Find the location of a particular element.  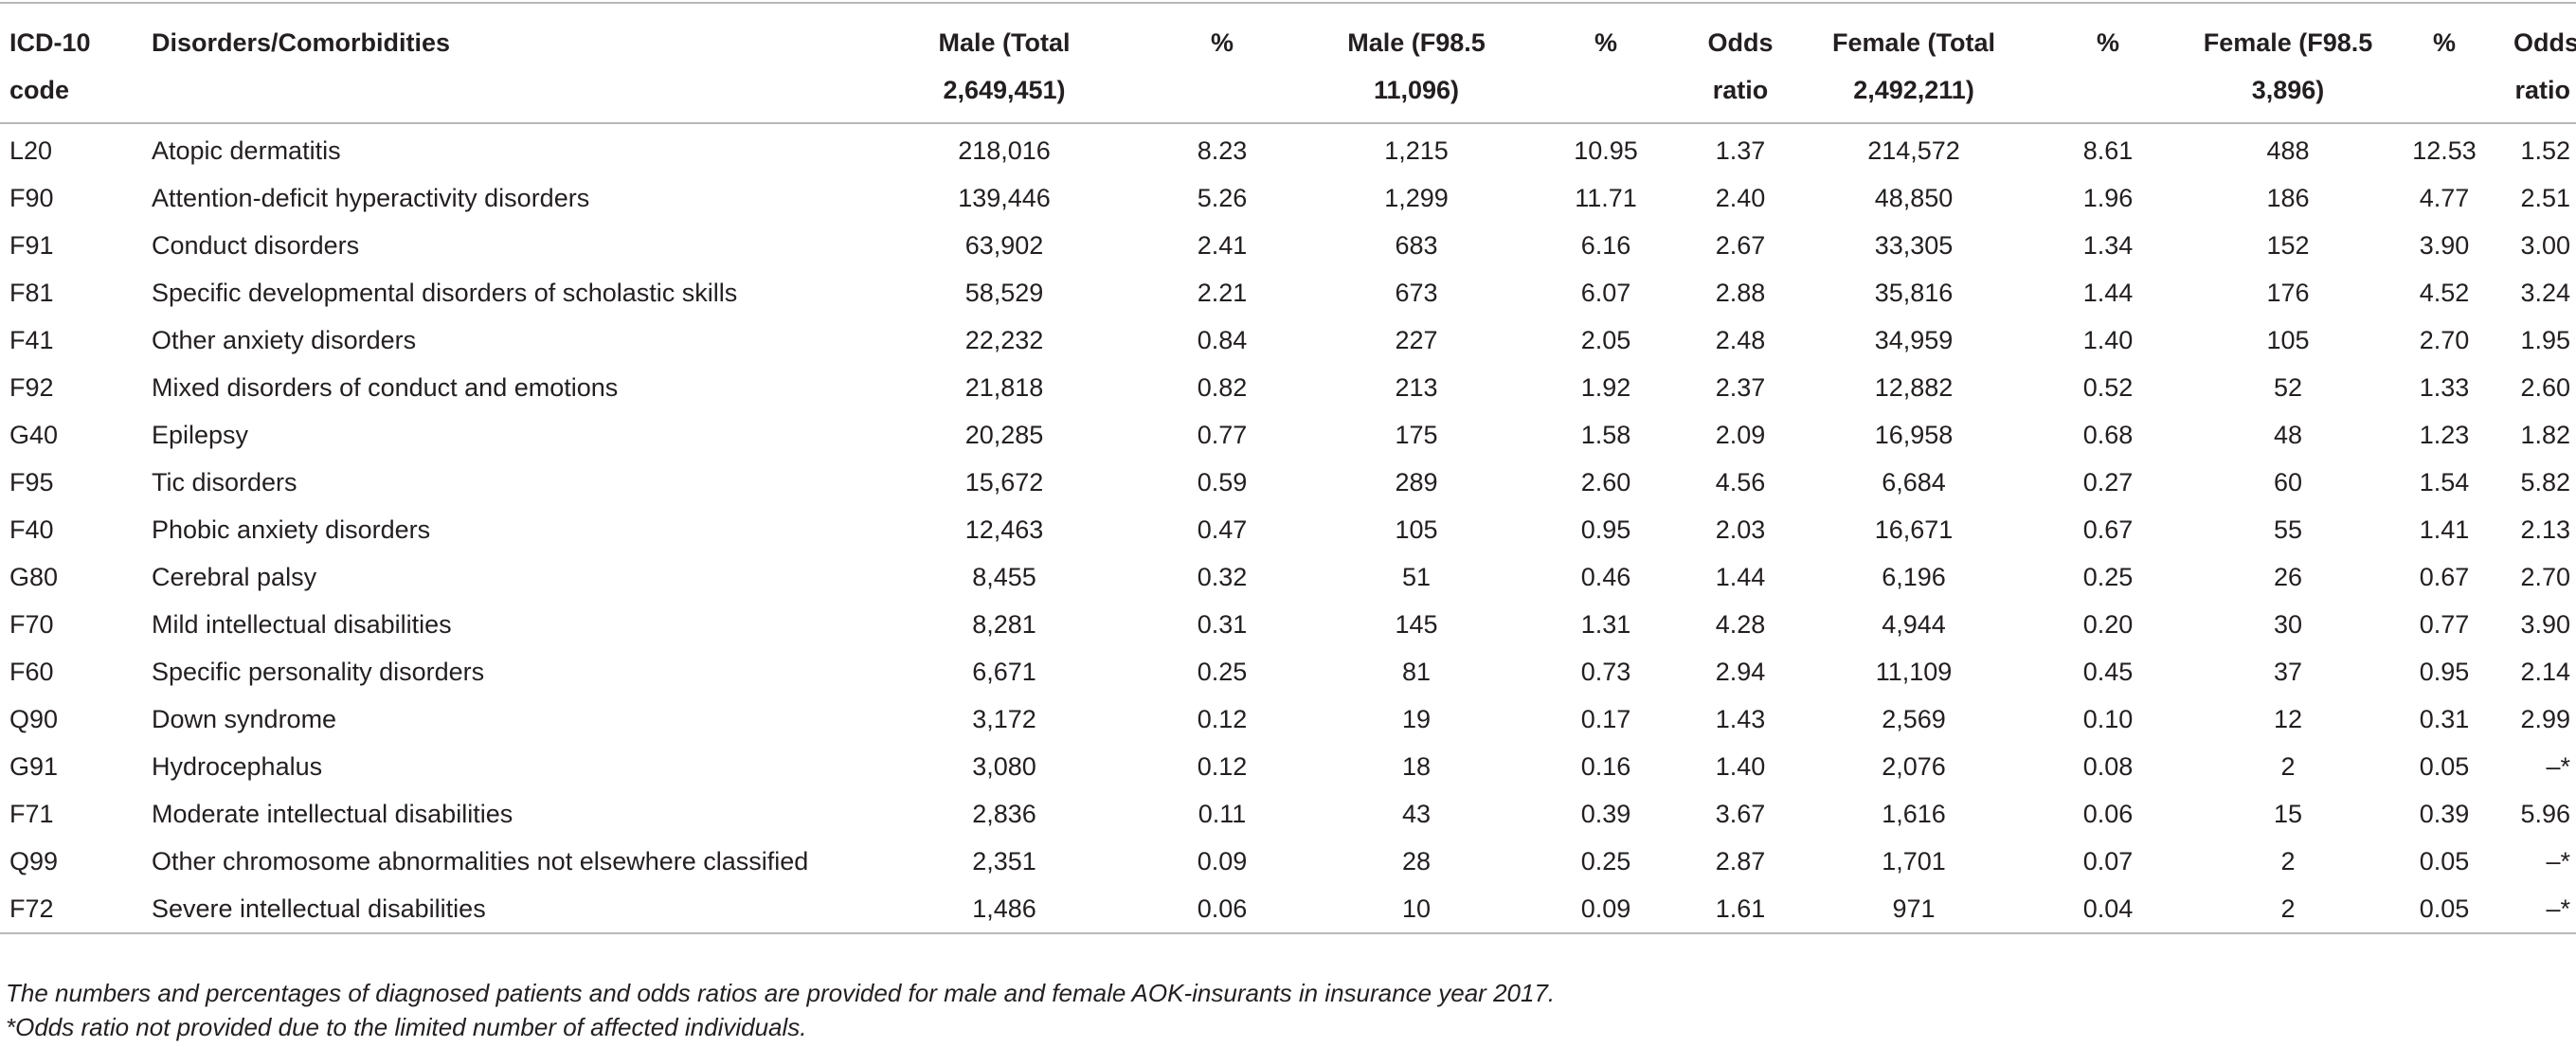

cell-female-f985: 186 is located at coordinates (2288, 198).